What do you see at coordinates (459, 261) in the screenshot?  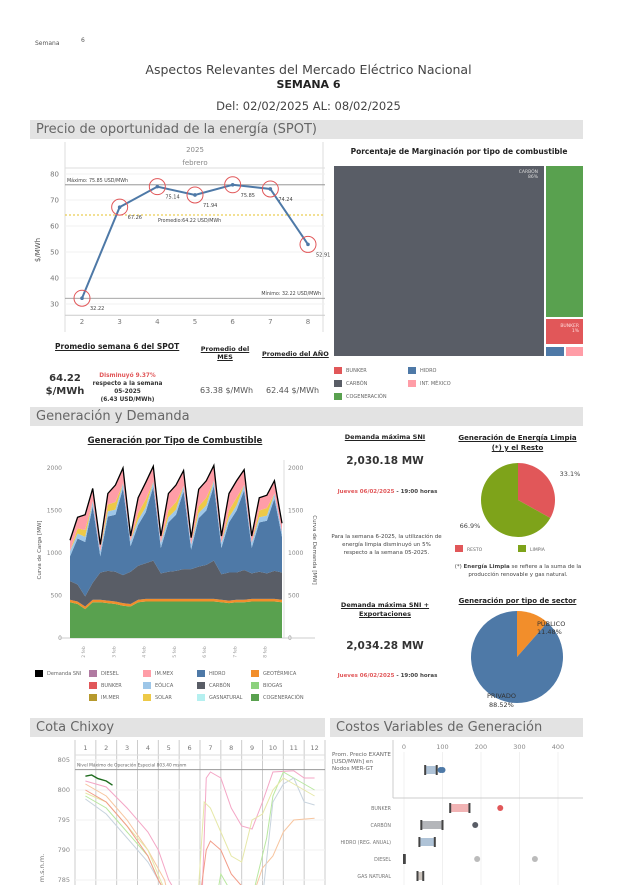 I see `marginacion-treemap: CARBÓN 86% BUNKER 1%` at bounding box center [459, 261].